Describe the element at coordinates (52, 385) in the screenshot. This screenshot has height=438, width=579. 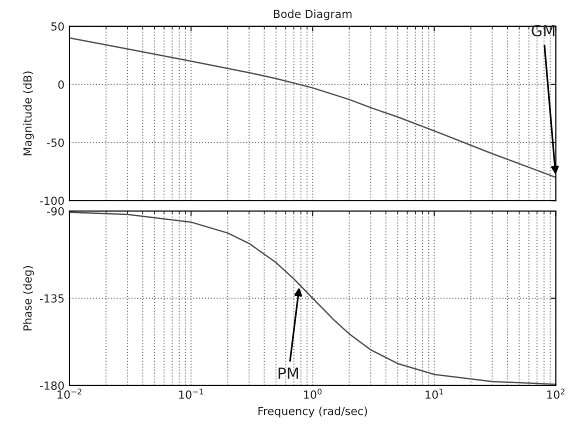
I see `y-tick-label: -180` at that location.